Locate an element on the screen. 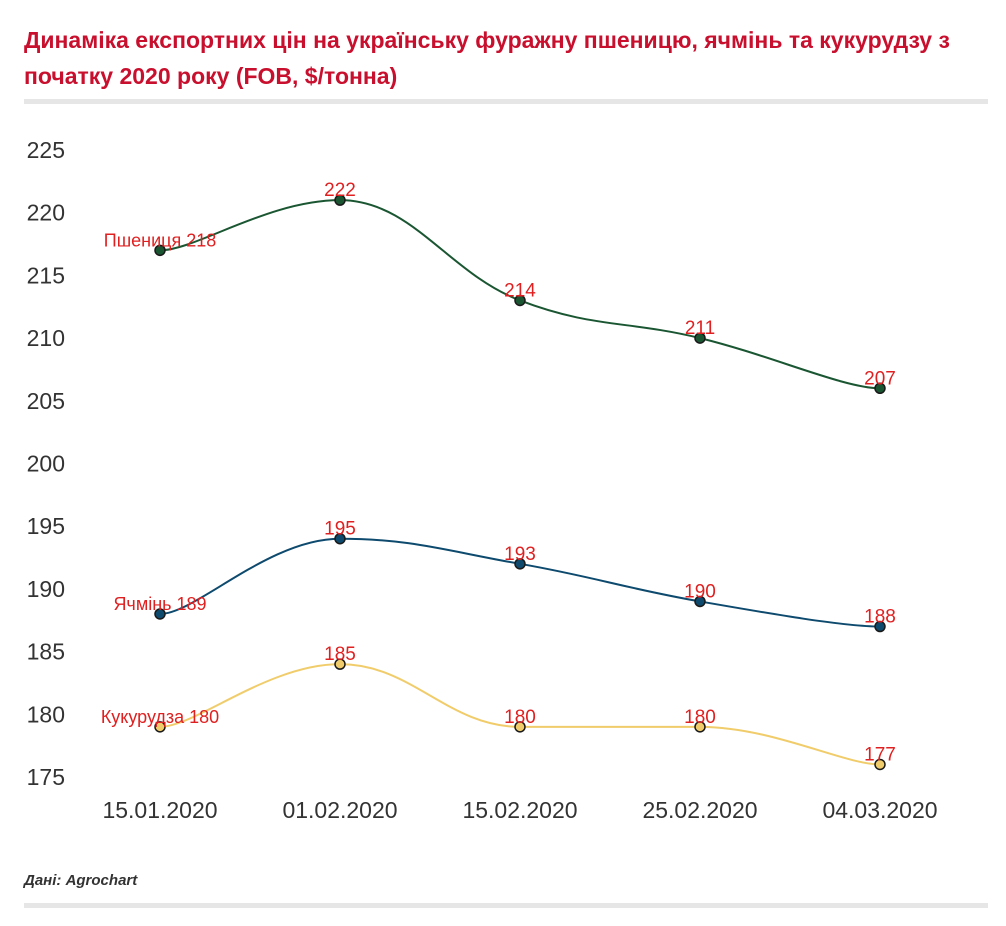 The image size is (1006, 926). x-tick-label: 15.02.2020 is located at coordinates (519, 810).